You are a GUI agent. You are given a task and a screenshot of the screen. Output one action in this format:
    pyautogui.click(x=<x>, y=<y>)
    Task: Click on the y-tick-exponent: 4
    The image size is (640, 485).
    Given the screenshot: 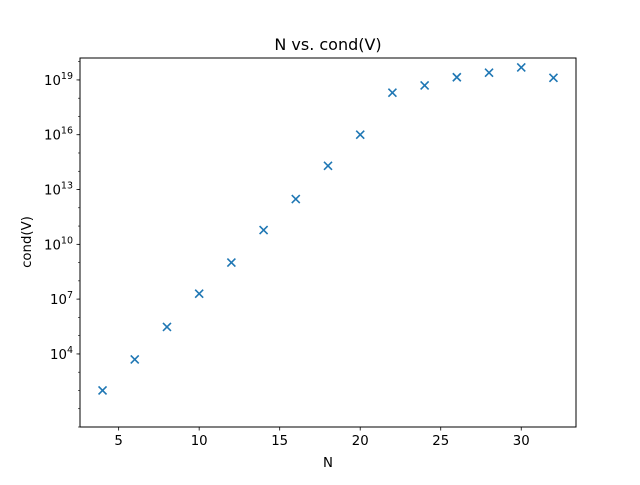 What is the action you would take?
    pyautogui.click(x=70, y=350)
    